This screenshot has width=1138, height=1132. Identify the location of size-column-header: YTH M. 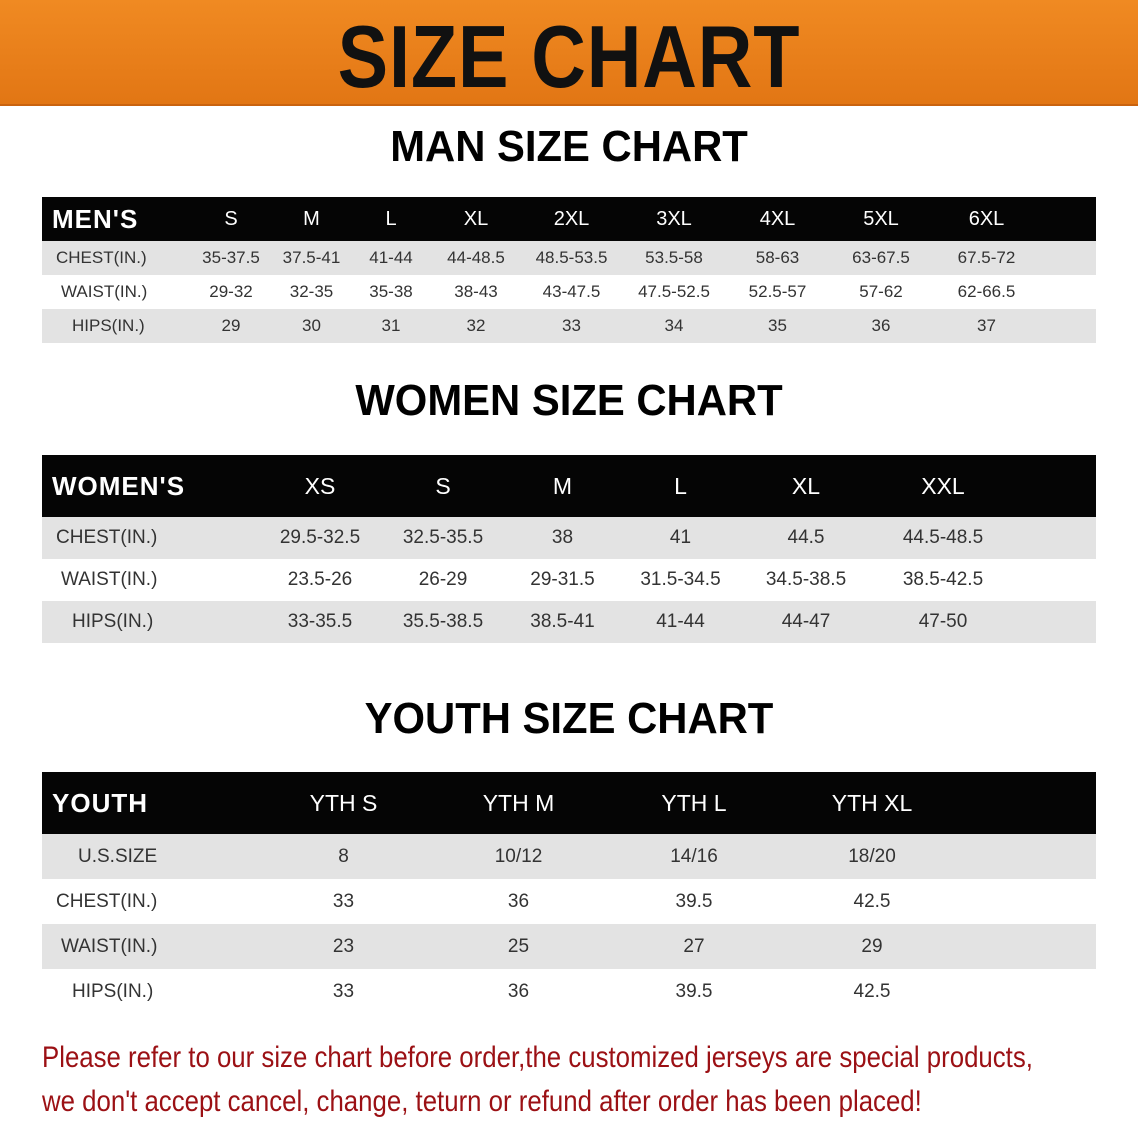
(518, 803).